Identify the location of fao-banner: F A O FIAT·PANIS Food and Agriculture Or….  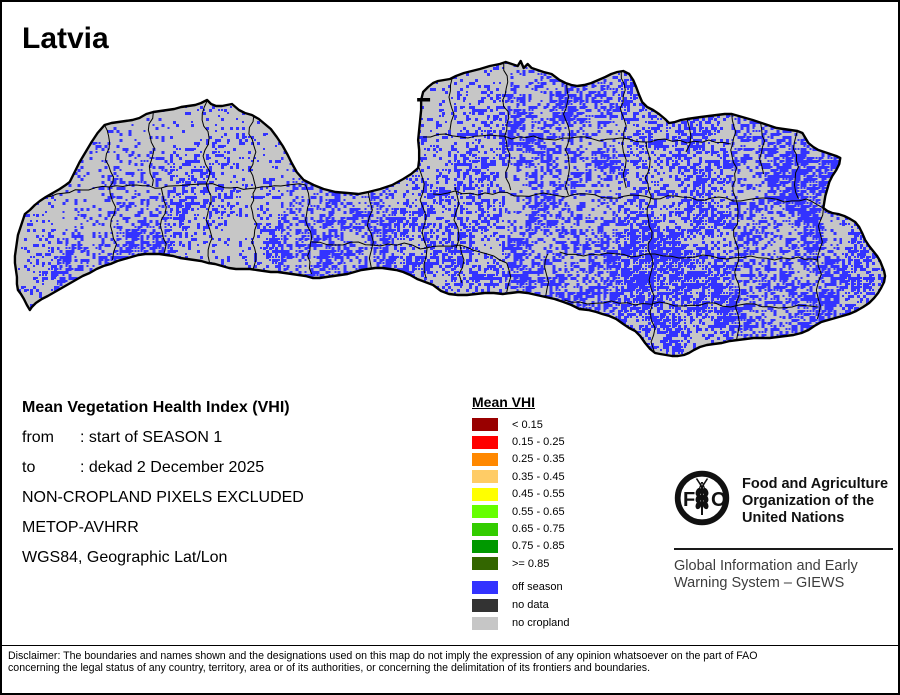
(781, 498).